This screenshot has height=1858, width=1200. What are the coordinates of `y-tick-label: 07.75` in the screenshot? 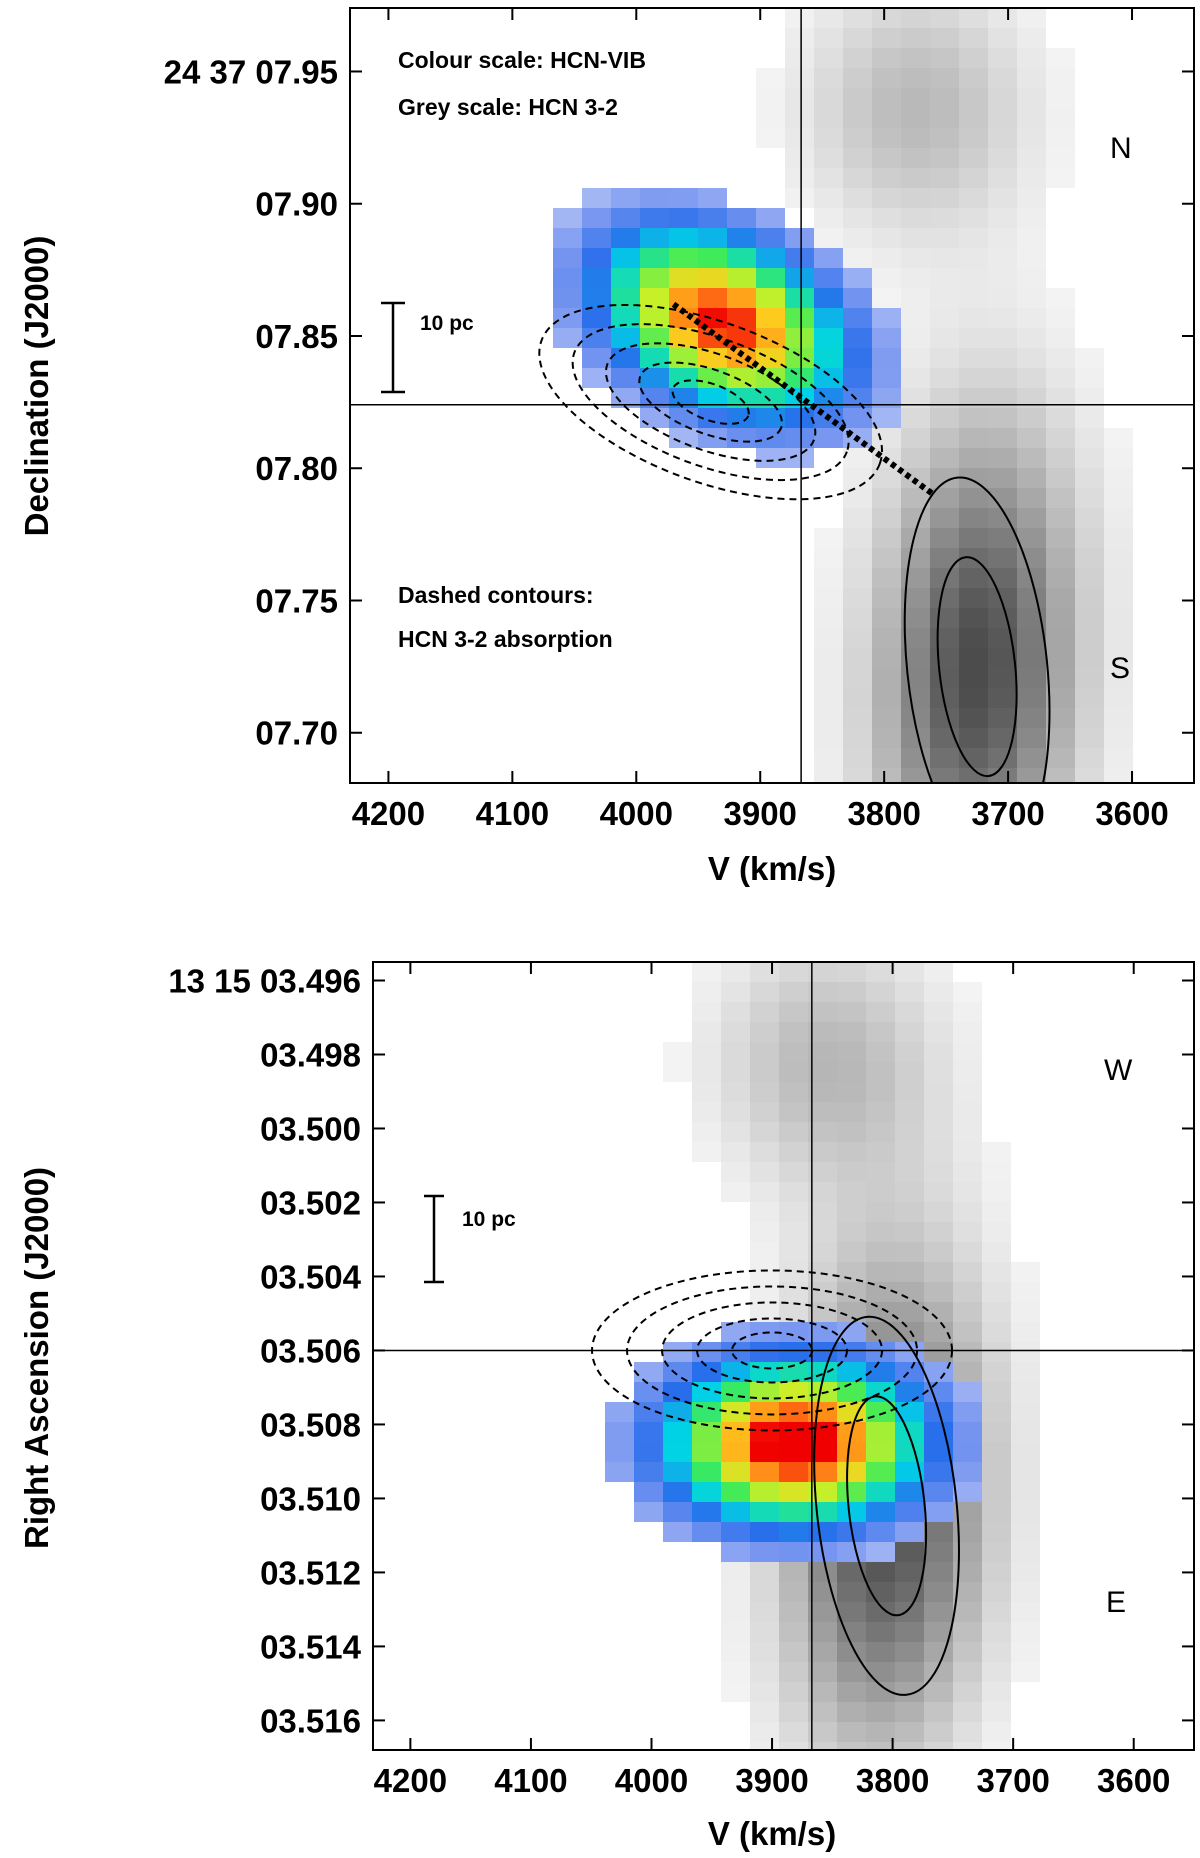 It's located at (296, 600).